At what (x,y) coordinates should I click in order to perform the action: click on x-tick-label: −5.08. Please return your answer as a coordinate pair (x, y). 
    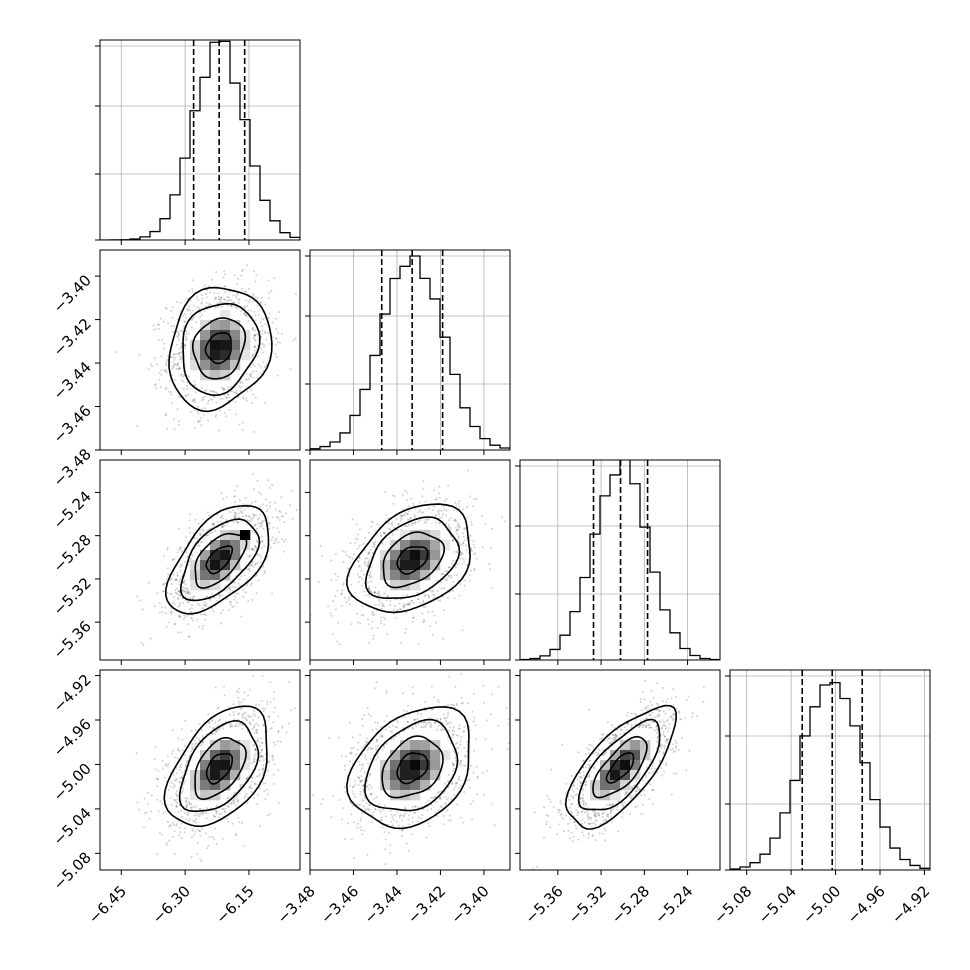
    Looking at the image, I should click on (732, 904).